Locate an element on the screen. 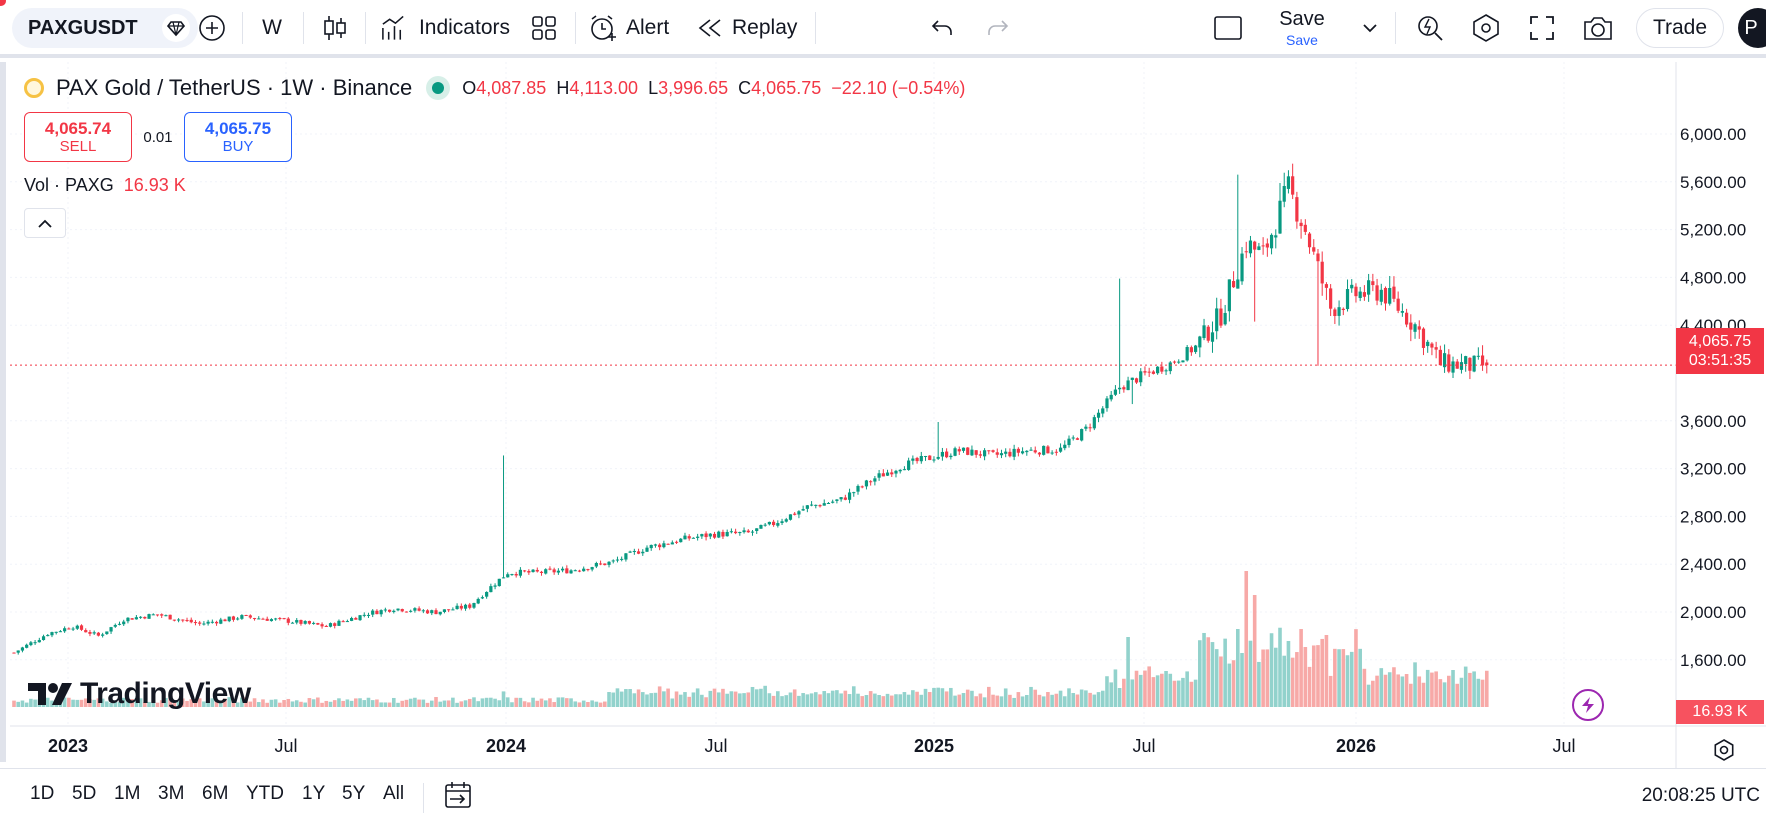 This screenshot has width=1766, height=823. volume-bars is located at coordinates (750, 639).